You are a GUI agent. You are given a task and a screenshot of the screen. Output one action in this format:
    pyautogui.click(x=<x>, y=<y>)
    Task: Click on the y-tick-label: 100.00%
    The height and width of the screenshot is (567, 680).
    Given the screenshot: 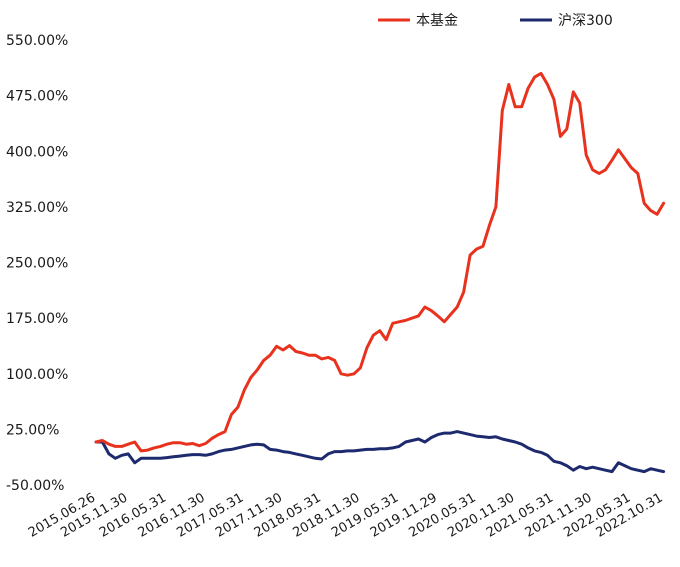 What is the action you would take?
    pyautogui.click(x=37, y=375)
    